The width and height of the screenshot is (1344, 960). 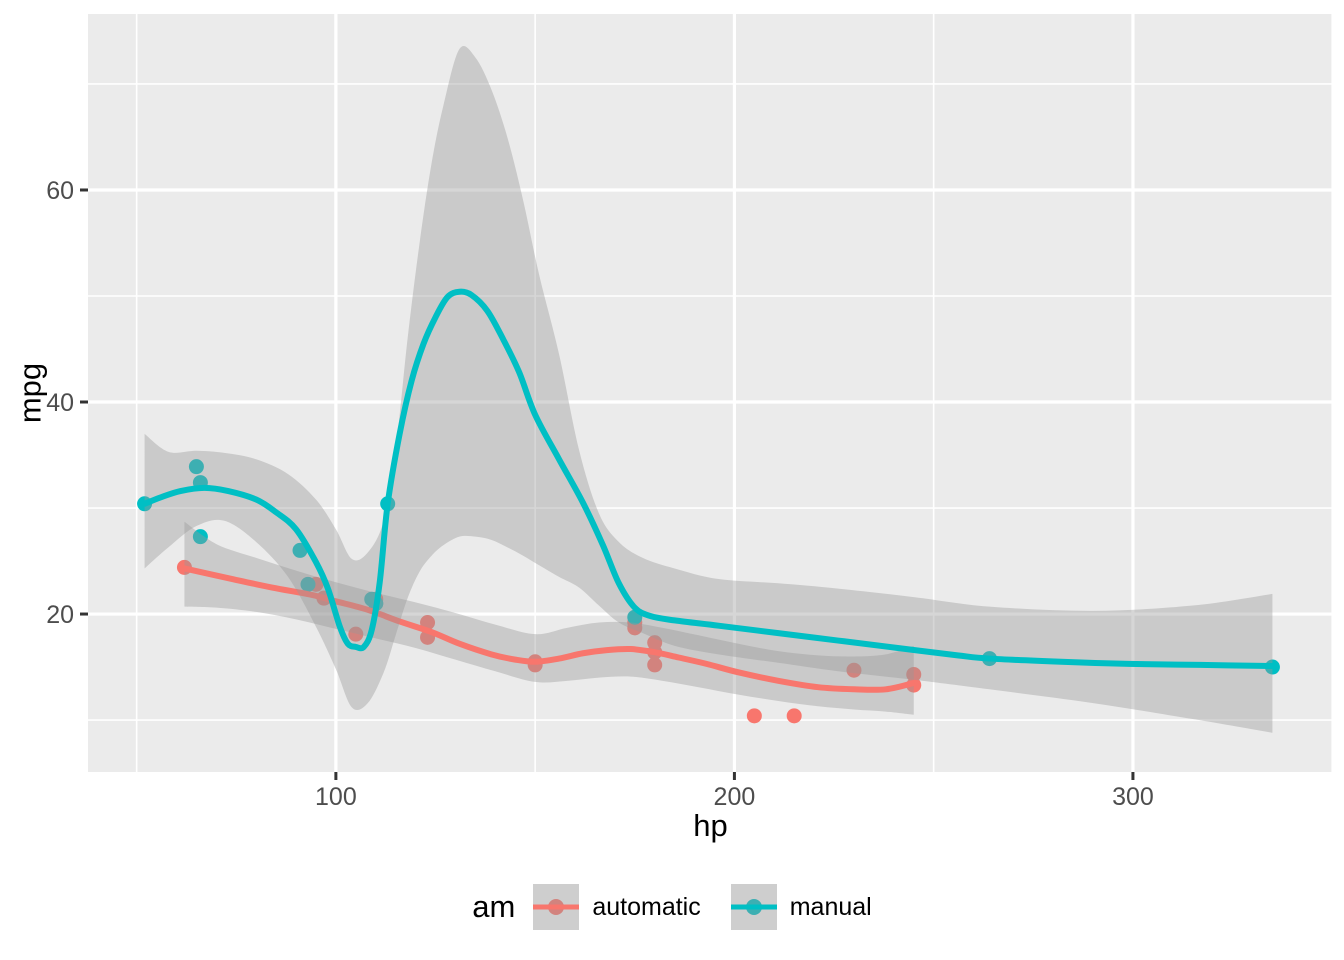 I want to click on legend-key-manual-icon, so click(x=753, y=907).